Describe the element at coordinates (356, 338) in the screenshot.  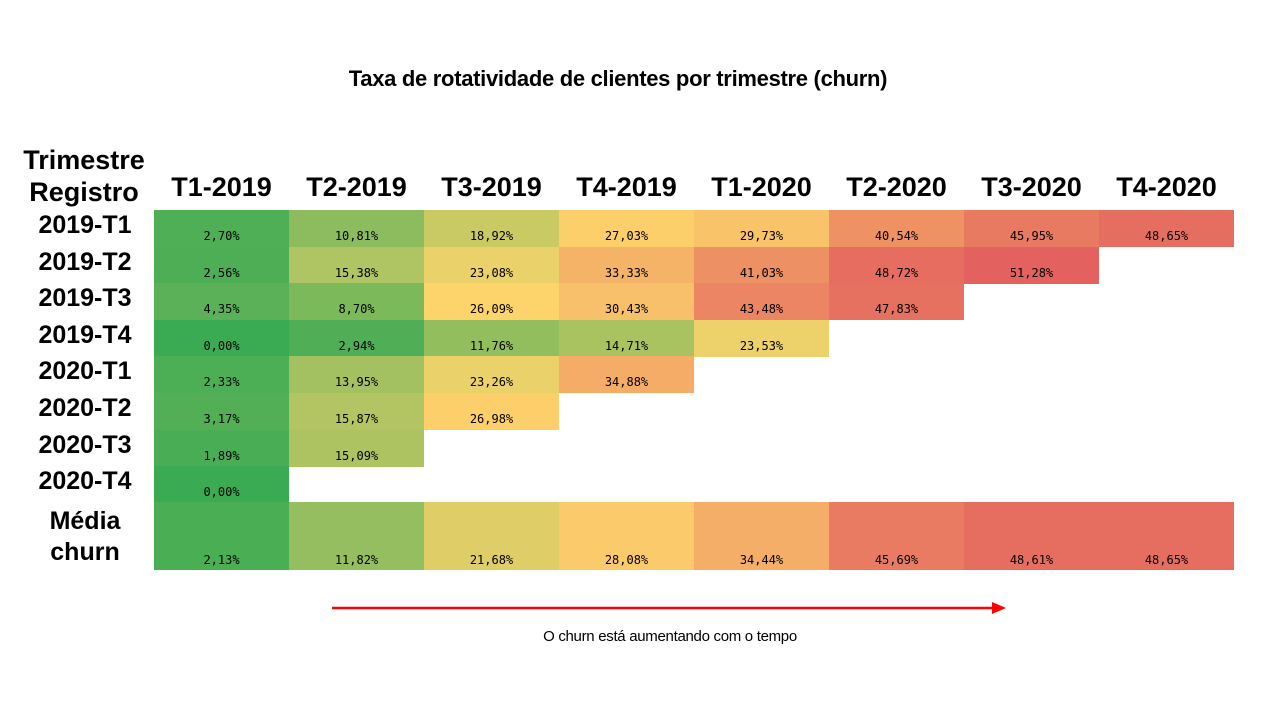
I see `heatmap-cell: 2,94%` at that location.